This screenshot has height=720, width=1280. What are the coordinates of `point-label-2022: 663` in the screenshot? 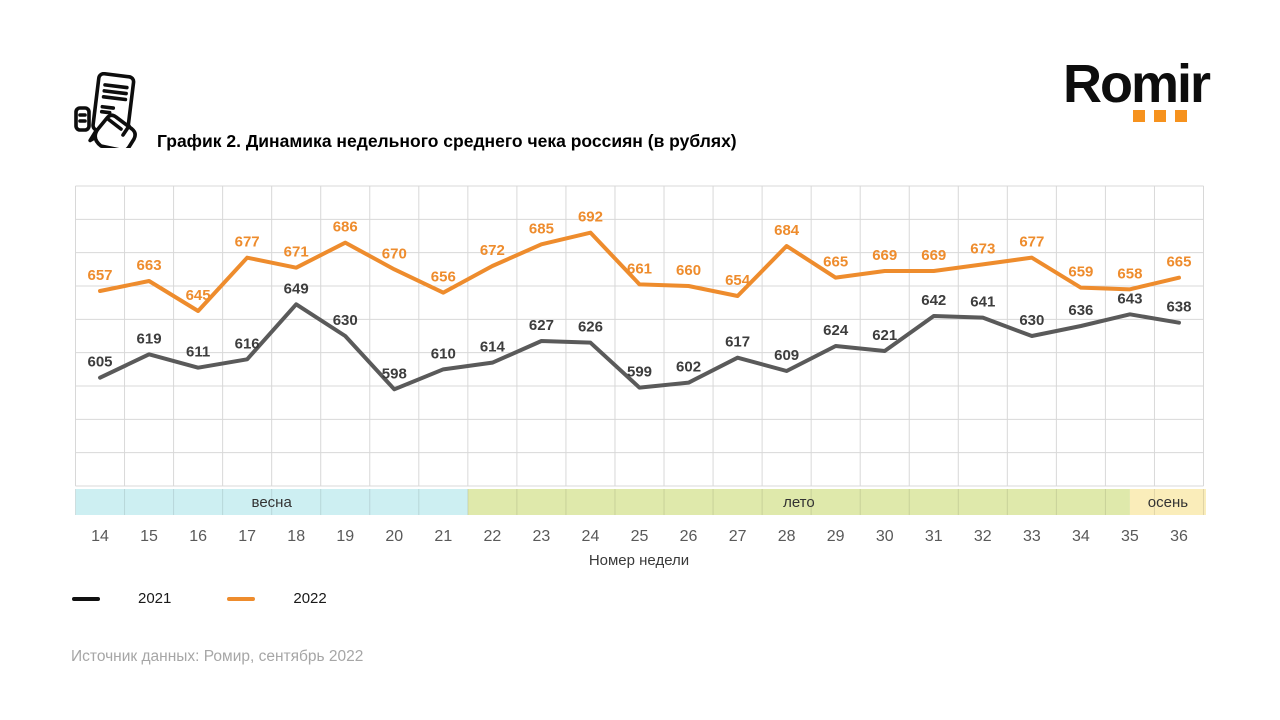 It's located at (149, 265).